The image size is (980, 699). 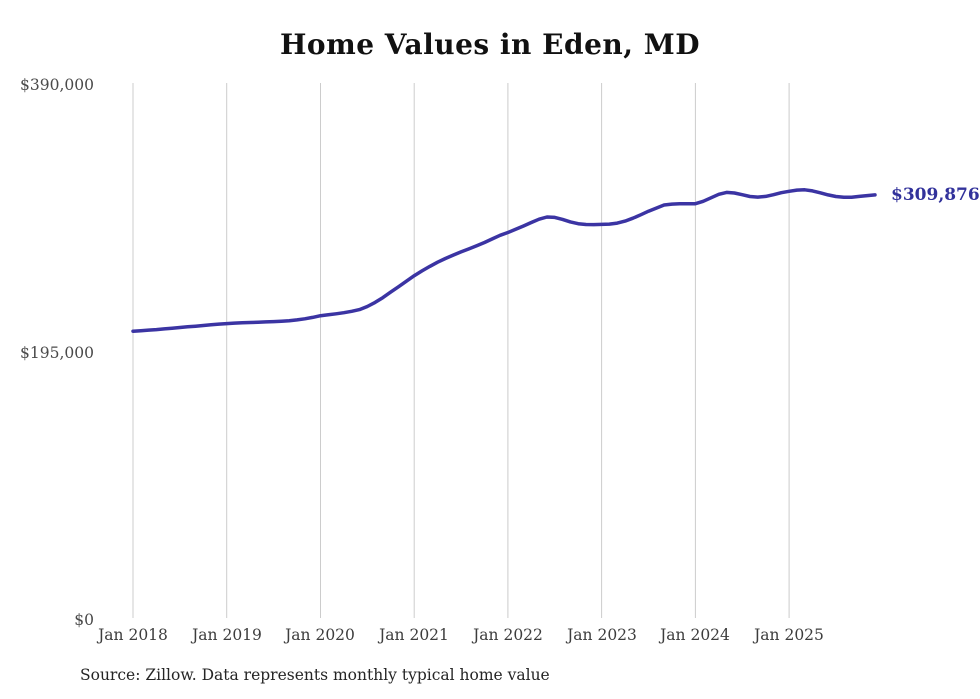 What do you see at coordinates (602, 635) in the screenshot?
I see `x-tick-label: Jan 2023` at bounding box center [602, 635].